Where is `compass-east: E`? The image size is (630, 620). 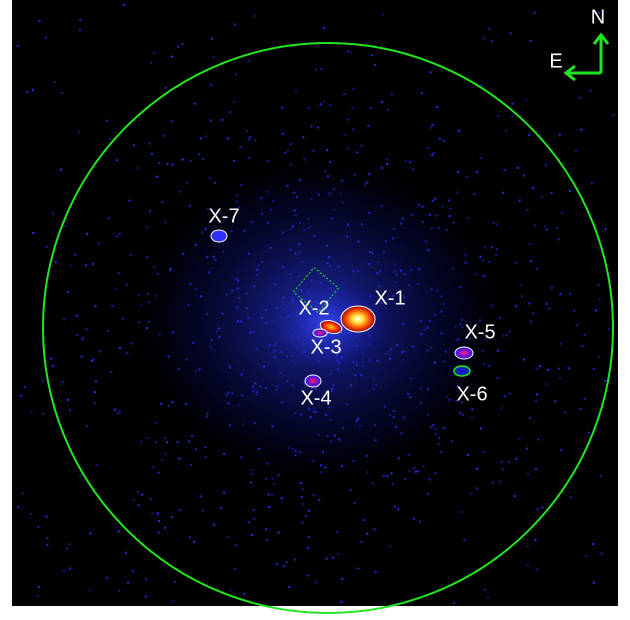
compass-east: E is located at coordinates (555, 61).